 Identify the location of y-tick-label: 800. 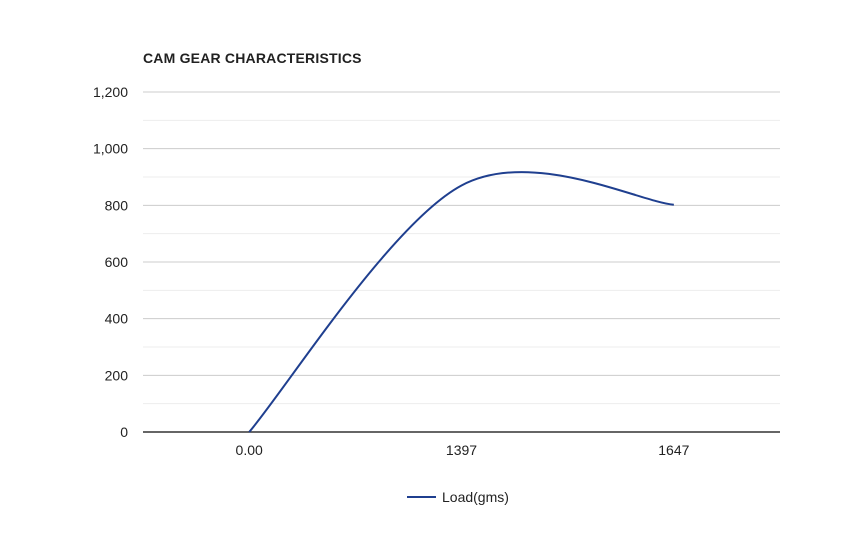
(117, 205).